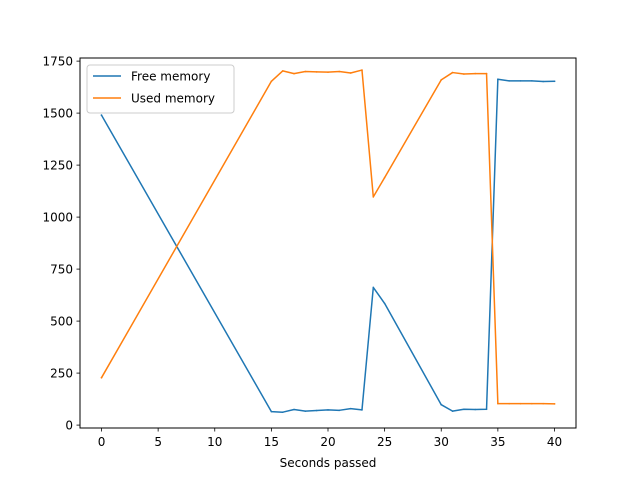 The height and width of the screenshot is (480, 640). What do you see at coordinates (327, 442) in the screenshot?
I see `x-tick-label: 20` at bounding box center [327, 442].